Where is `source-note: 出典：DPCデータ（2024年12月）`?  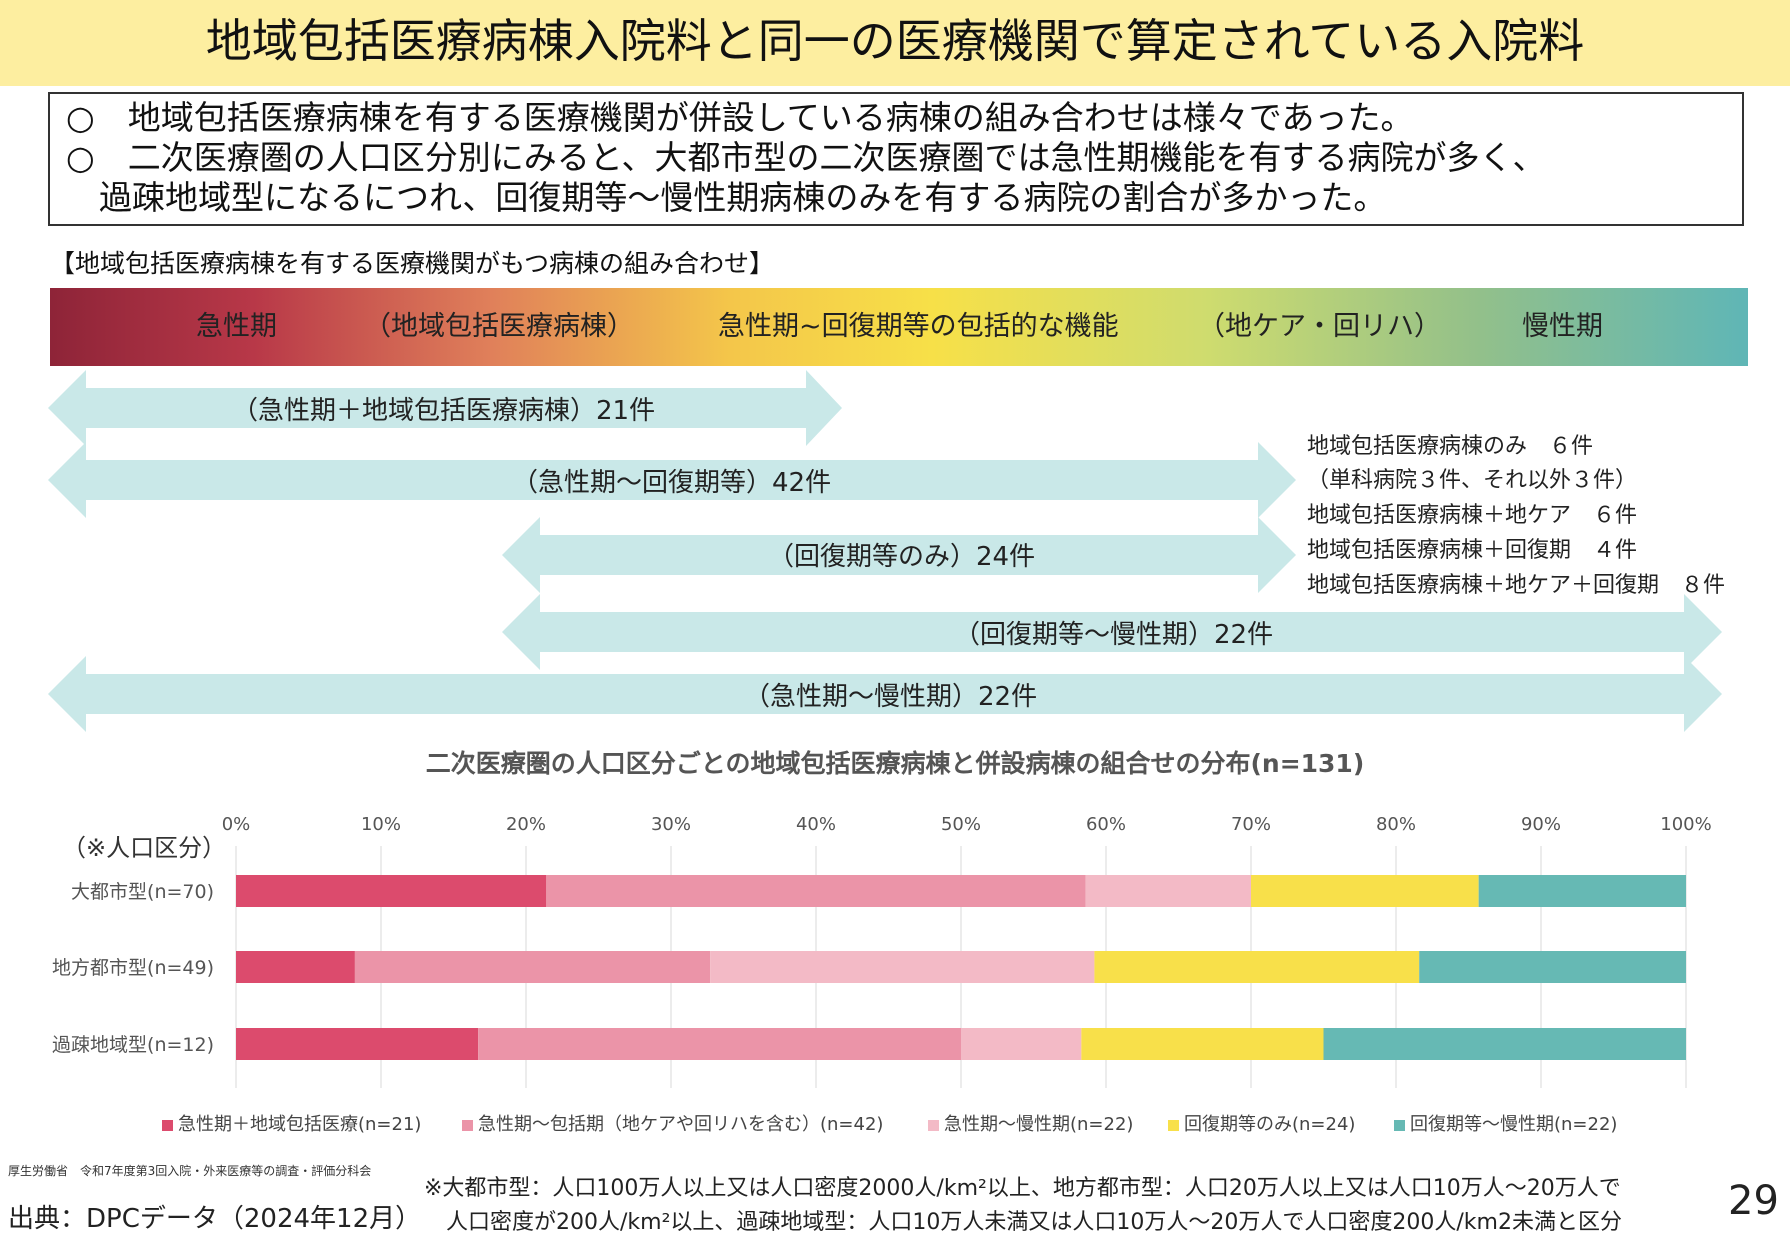
source-note: 出典：DPCデータ（2024年12月） is located at coordinates (215, 1219).